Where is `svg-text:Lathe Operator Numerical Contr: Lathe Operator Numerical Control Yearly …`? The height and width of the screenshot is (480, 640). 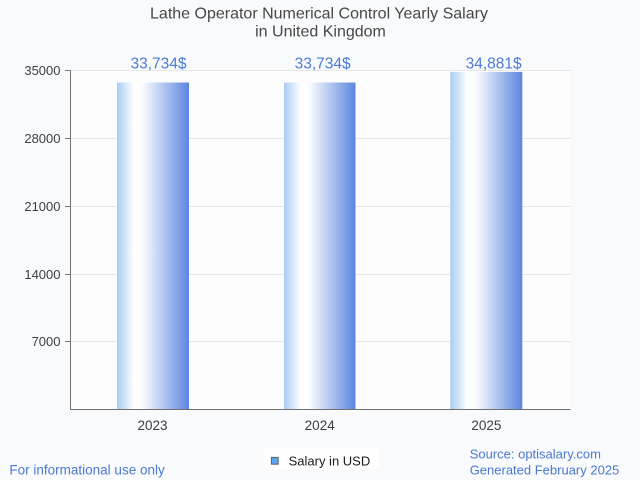
svg-text:Lathe Operator Numerical Contr: Lathe Operator Numerical Control Yearly … is located at coordinates (319, 14).